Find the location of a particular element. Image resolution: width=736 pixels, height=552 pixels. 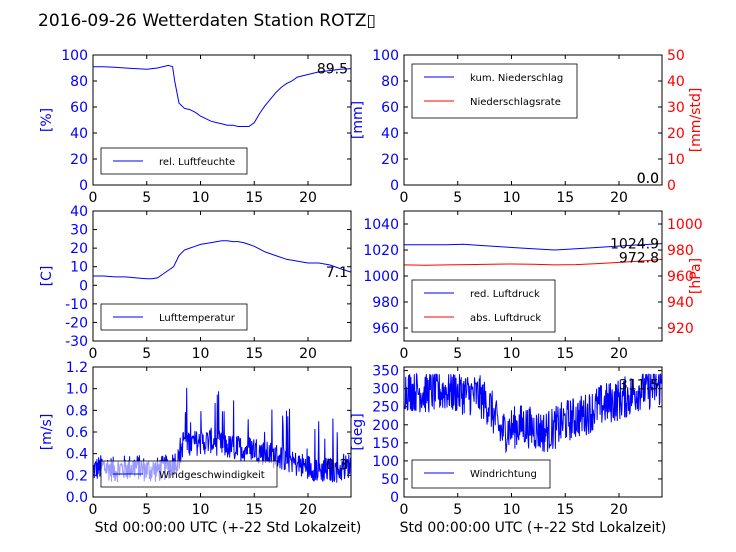

y-tick-label: 0.8 is located at coordinates (77, 411).